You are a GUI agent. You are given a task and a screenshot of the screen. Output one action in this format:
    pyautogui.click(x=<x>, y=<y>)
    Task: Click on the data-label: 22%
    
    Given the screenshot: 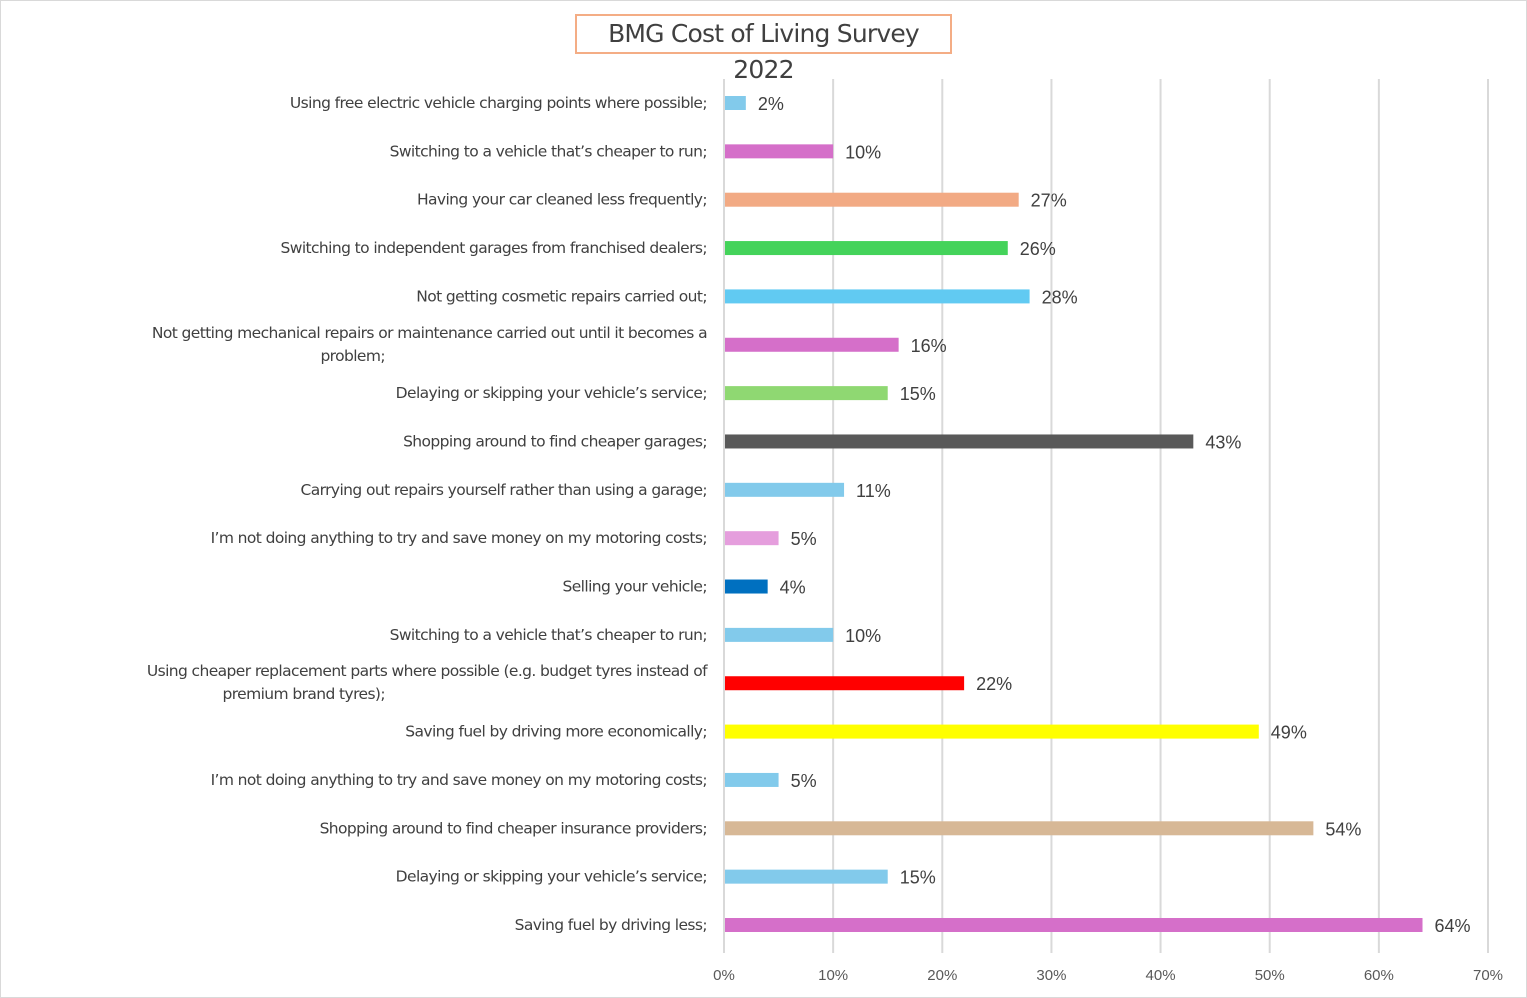 What is the action you would take?
    pyautogui.click(x=994, y=684)
    